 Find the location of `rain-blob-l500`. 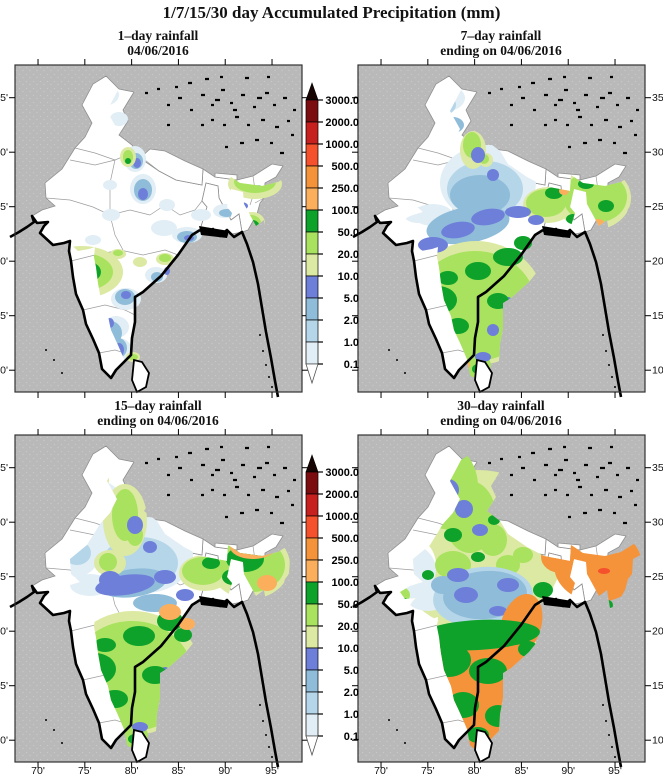

rain-blob-l500 is located at coordinates (604, 571).